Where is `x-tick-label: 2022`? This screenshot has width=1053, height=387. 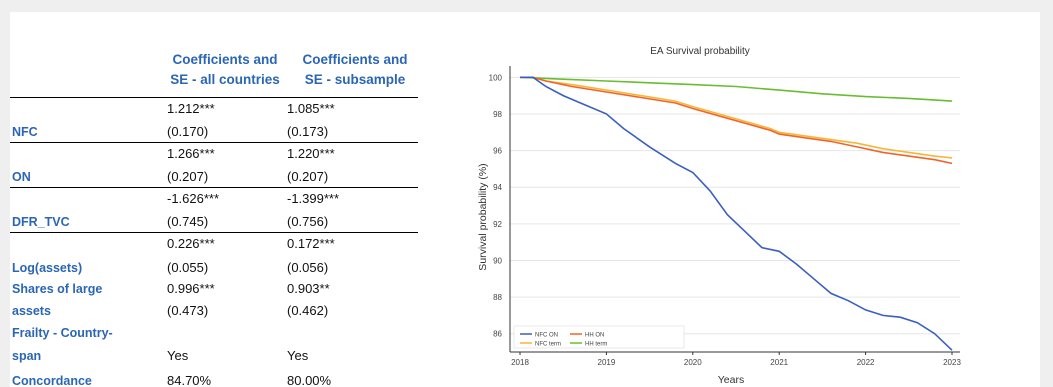 x-tick-label: 2022 is located at coordinates (866, 362).